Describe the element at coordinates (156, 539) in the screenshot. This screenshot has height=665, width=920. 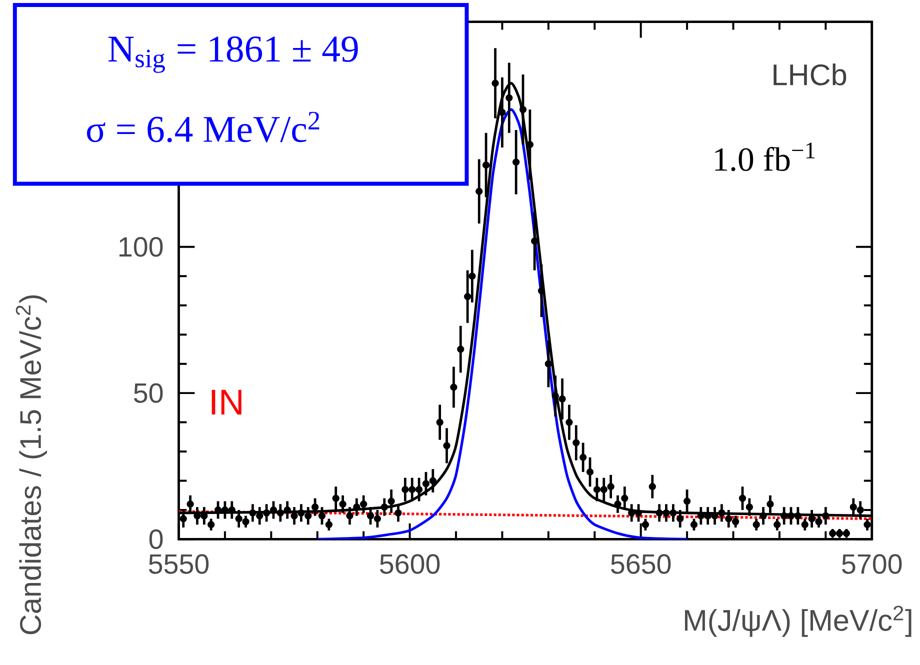
I see `y-tick-label: 0` at that location.